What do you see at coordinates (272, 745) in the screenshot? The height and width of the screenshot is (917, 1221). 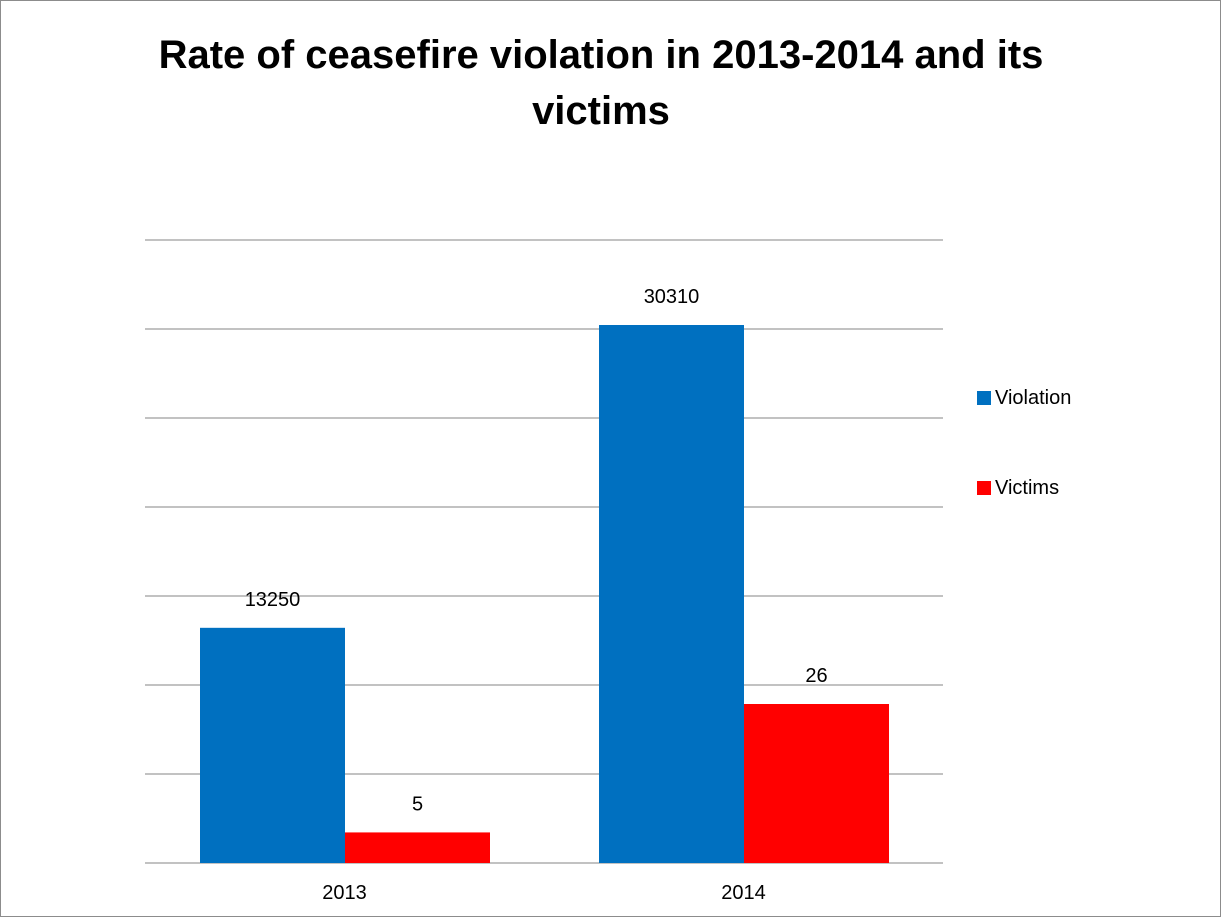 I see `bar-violation-2013` at bounding box center [272, 745].